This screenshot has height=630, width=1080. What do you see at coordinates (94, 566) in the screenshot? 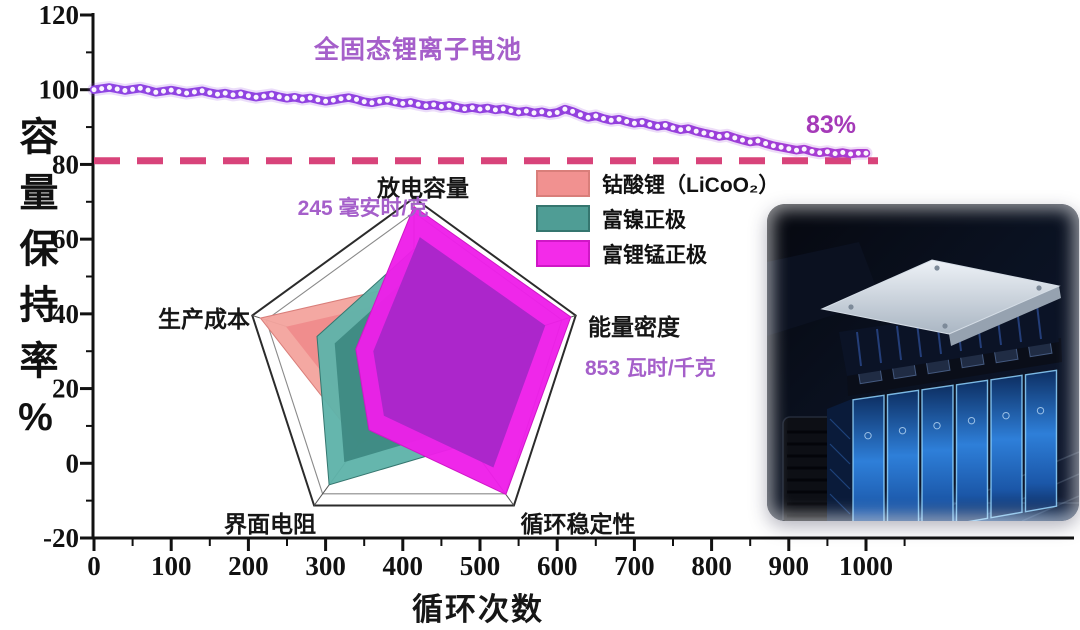
I see `x-tick-label: 0` at bounding box center [94, 566].